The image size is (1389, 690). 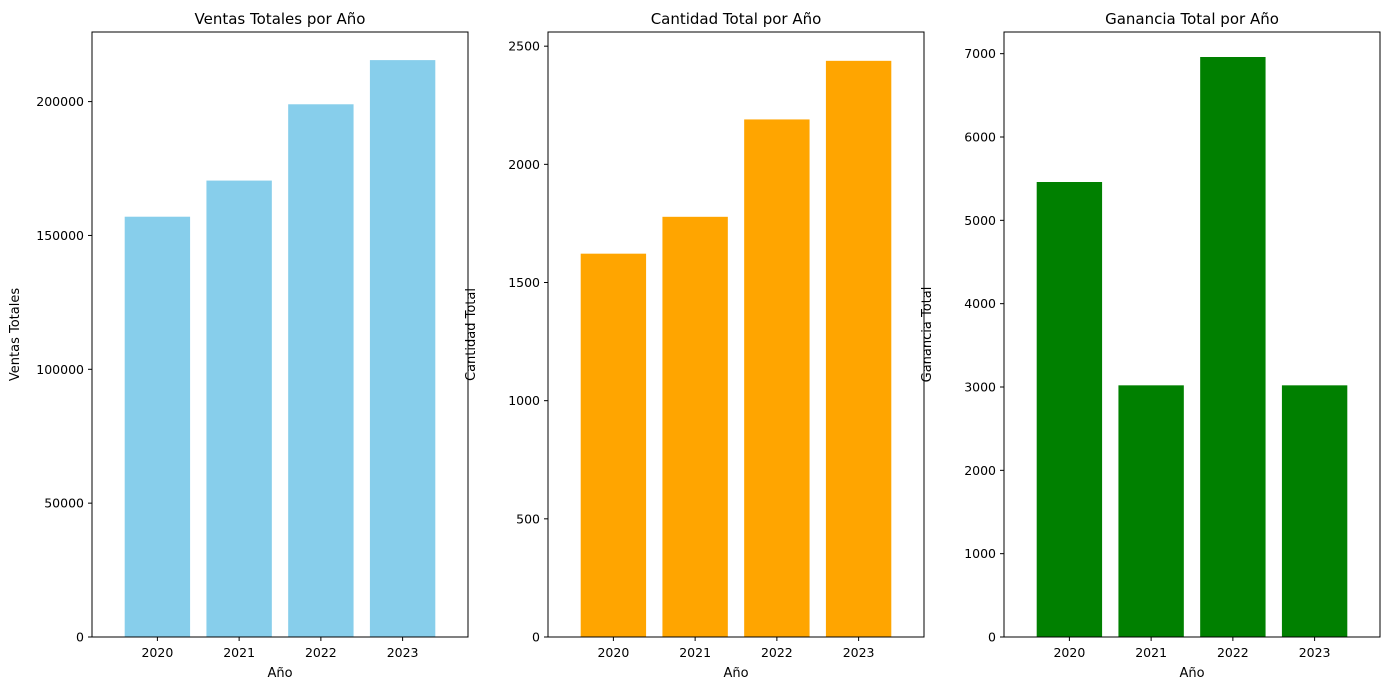 What do you see at coordinates (980, 303) in the screenshot?
I see `y-tick-label: 4000` at bounding box center [980, 303].